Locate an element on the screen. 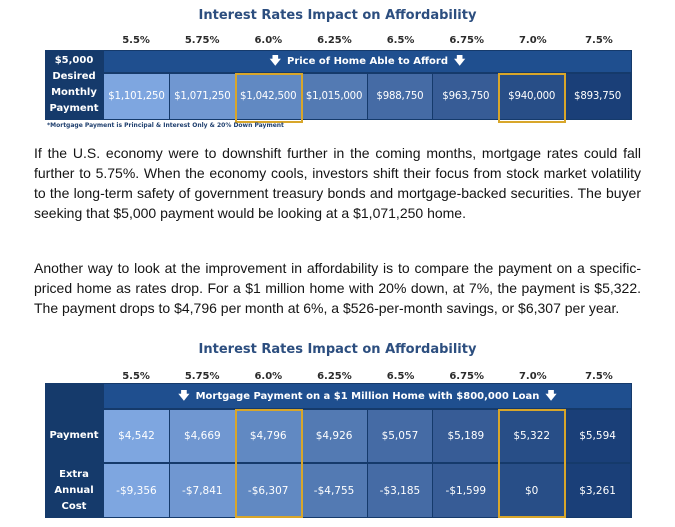 The image size is (675, 527). table1-rate-row: 5.5% 5.75% 6.0% 6.25% 6.5% 6.75% 7.0% 7.5% is located at coordinates (367, 40).